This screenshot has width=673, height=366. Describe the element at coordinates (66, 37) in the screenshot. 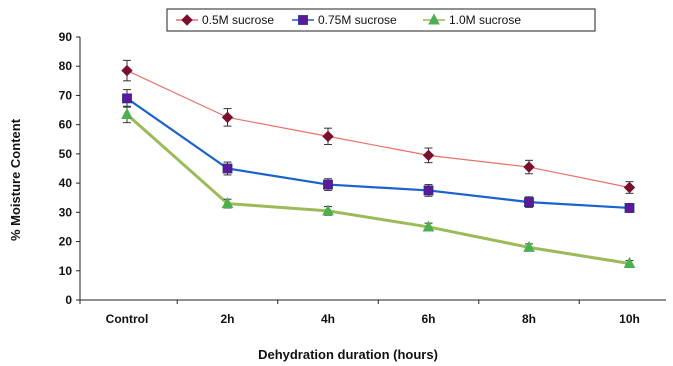

I see `y-tick-label: 90` at that location.